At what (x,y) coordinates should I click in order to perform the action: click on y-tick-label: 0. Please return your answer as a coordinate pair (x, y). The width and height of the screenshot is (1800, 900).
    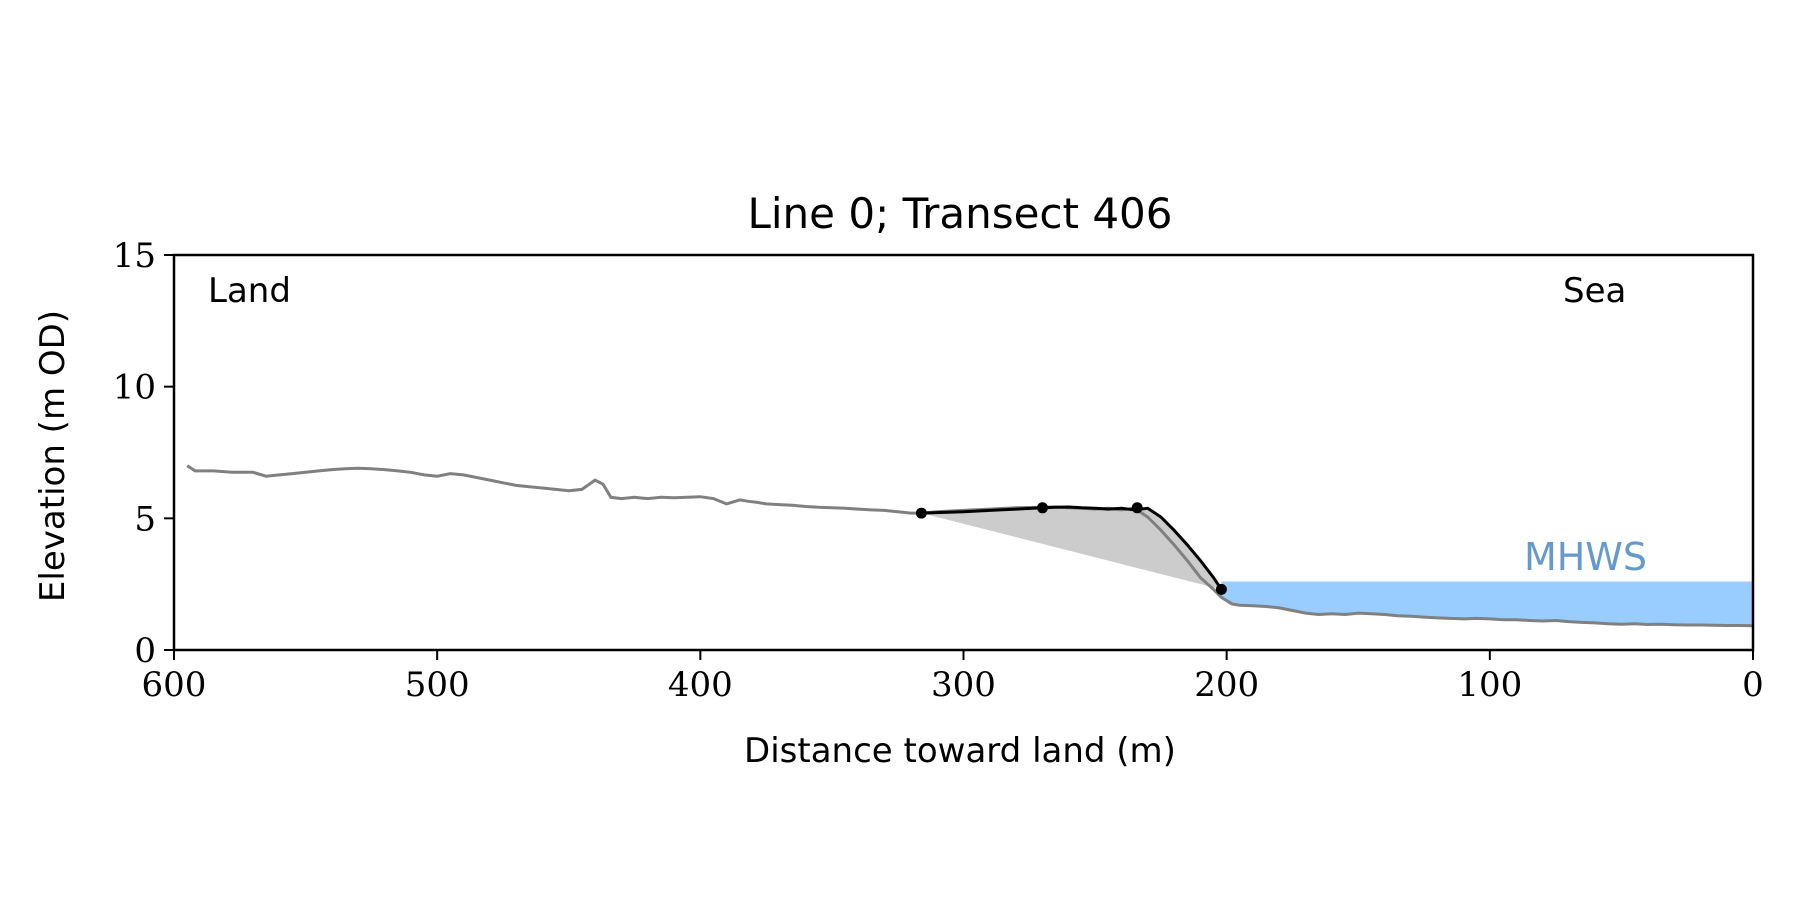
    Looking at the image, I should click on (145, 651).